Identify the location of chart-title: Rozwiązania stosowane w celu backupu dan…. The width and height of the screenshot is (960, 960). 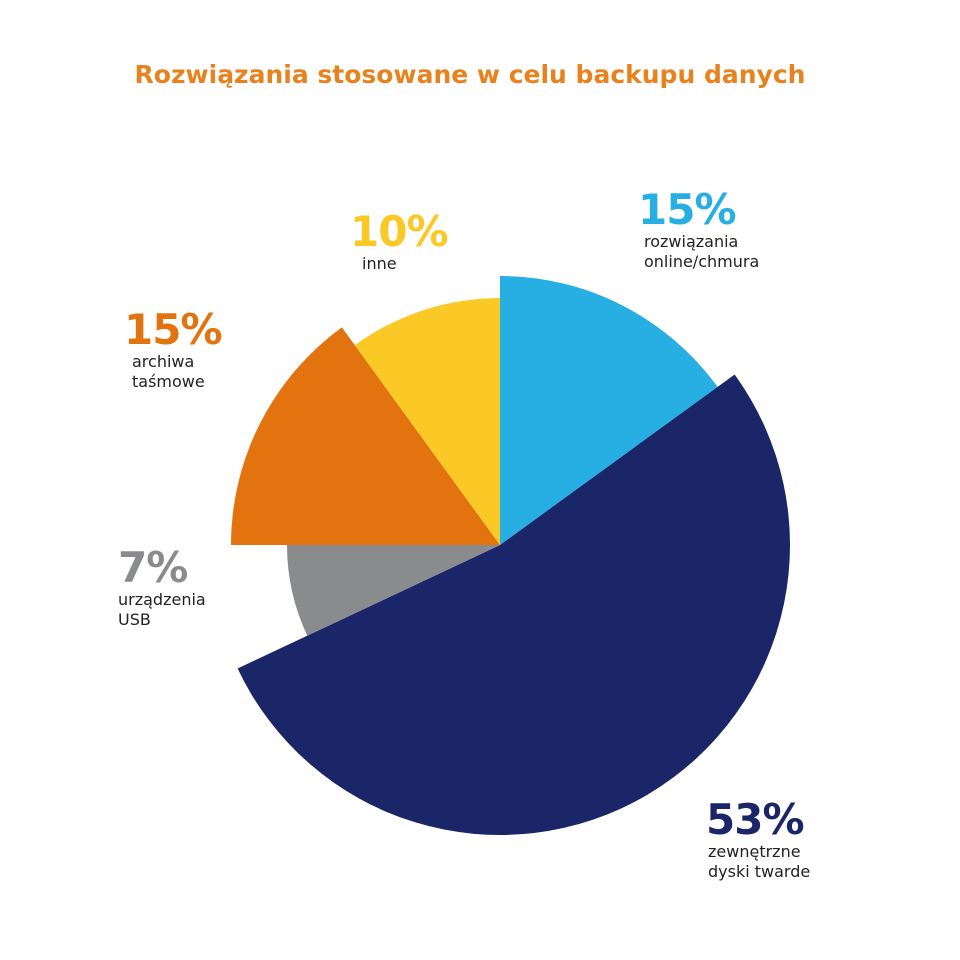
(470, 74).